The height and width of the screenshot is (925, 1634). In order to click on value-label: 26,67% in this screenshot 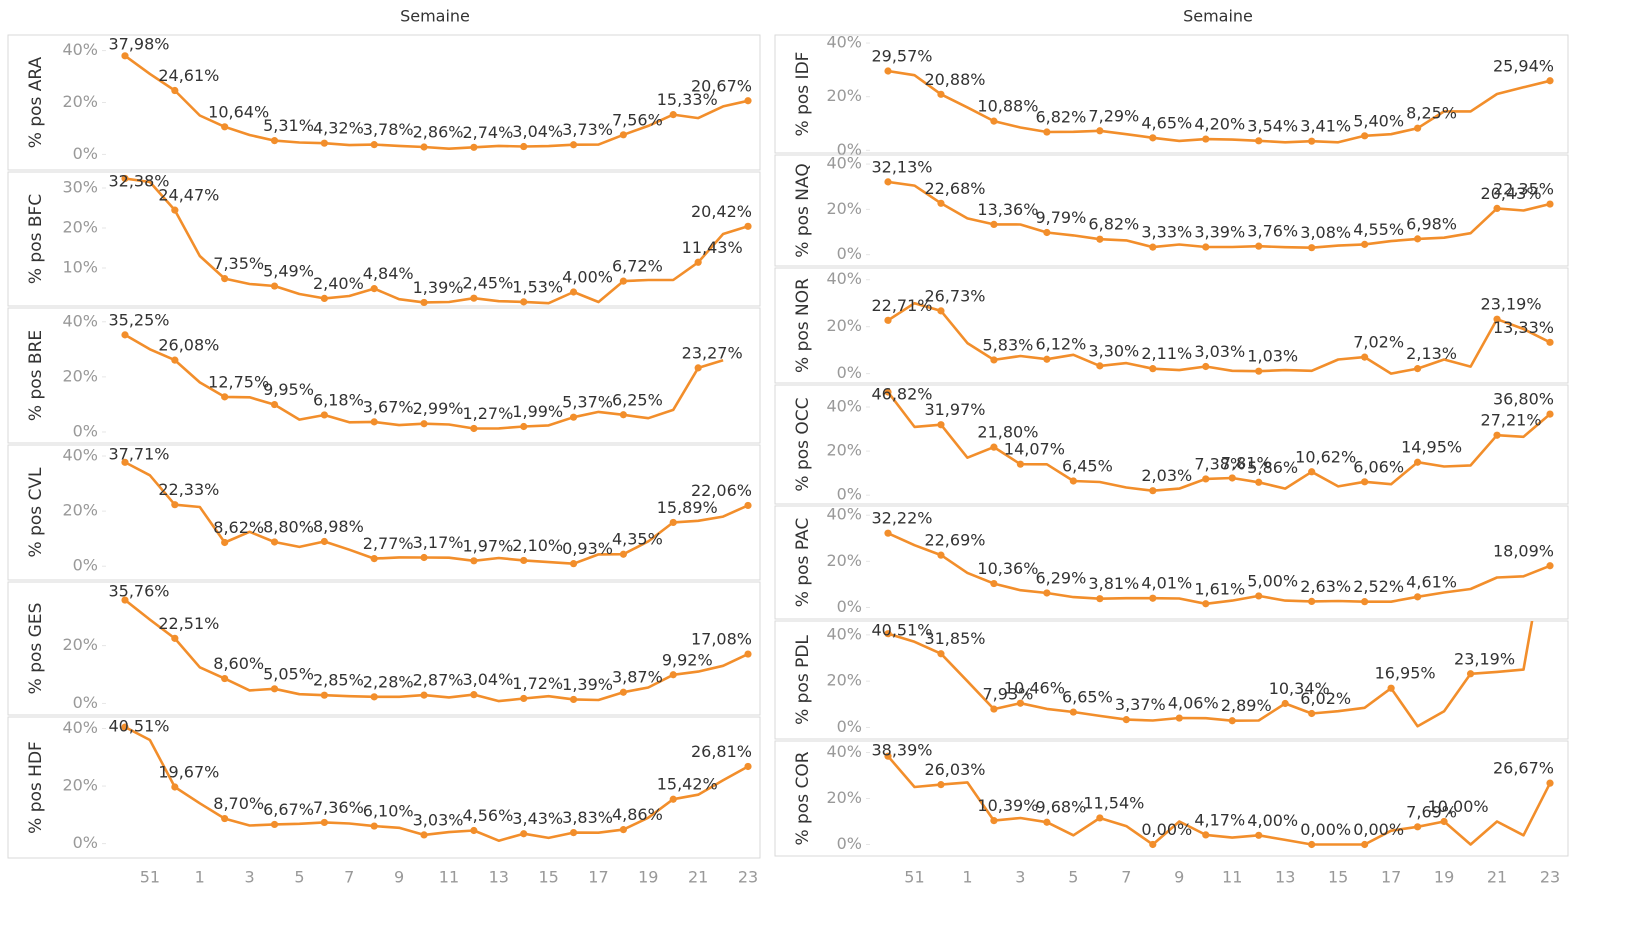, I will do `click(1523, 768)`.